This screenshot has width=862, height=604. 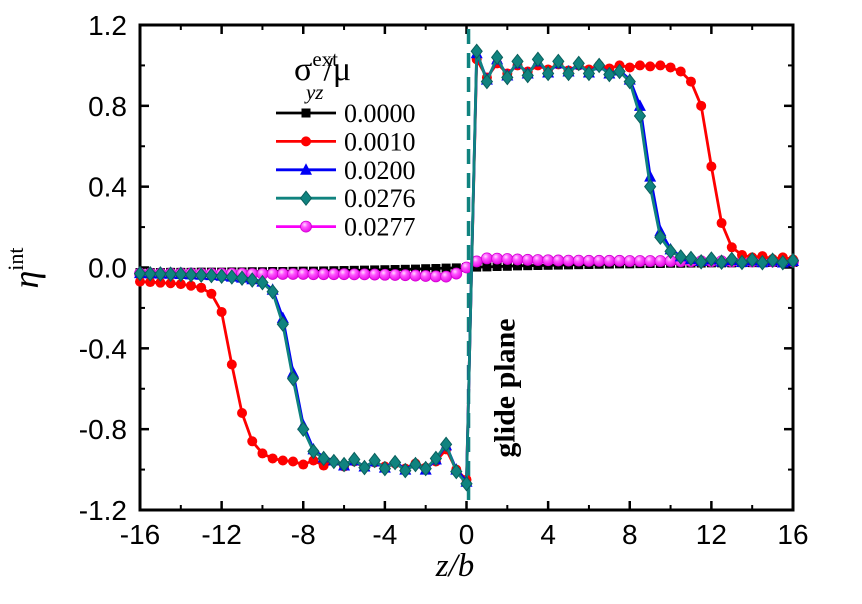 What do you see at coordinates (467, 534) in the screenshot?
I see `x-tick-label: 0` at bounding box center [467, 534].